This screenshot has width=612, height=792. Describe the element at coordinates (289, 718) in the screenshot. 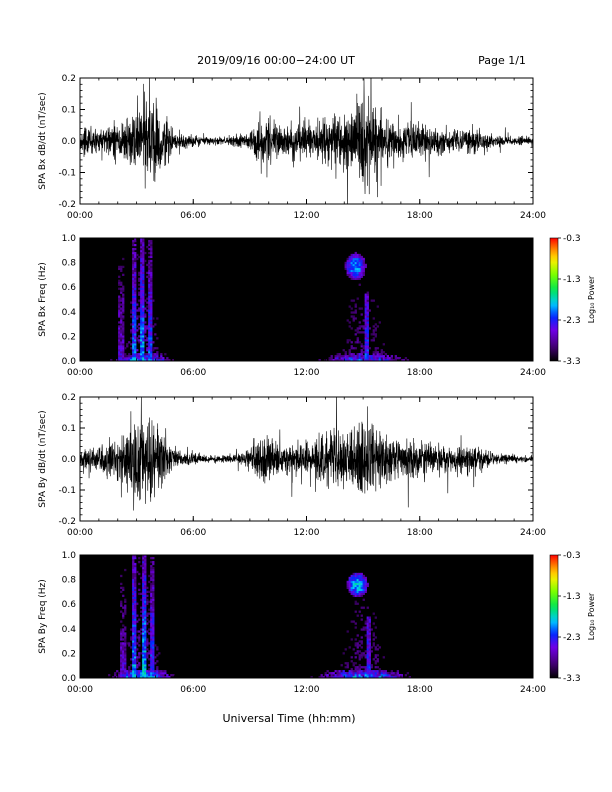

I see `x-axis-title: Universal Time (hh:mm)` at that location.